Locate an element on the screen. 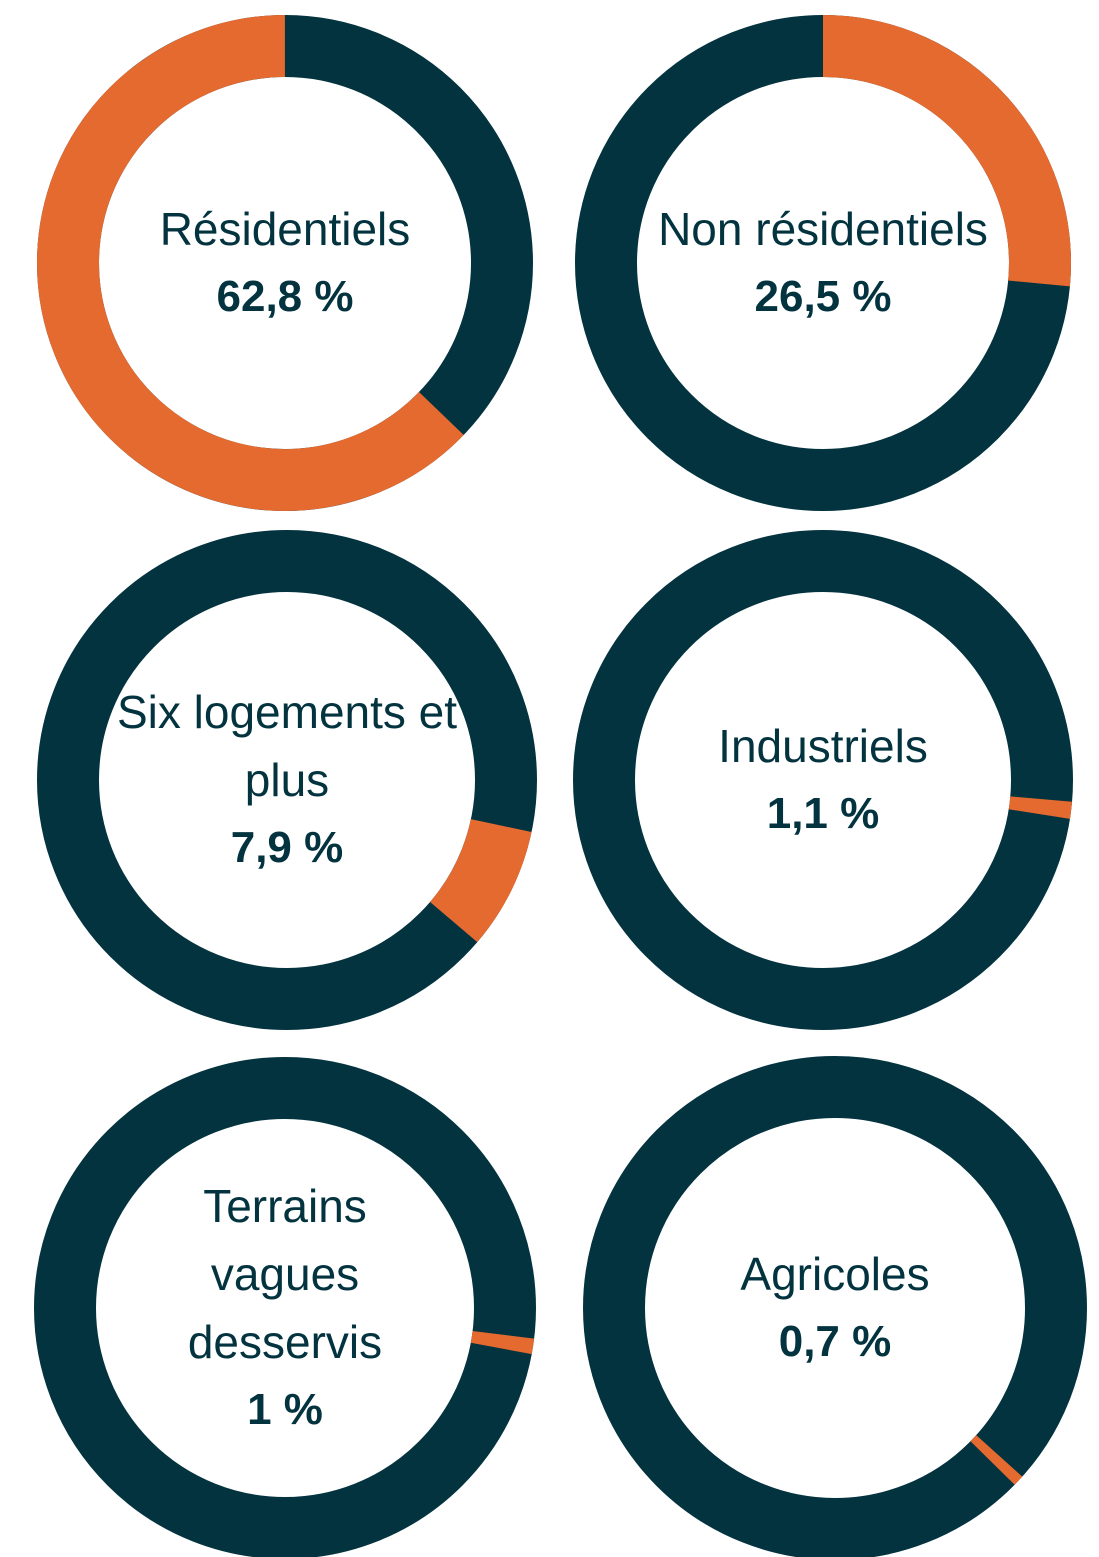 The image size is (1099, 1557). donut-label: Non résidentiels 26,5 % is located at coordinates (823, 263).